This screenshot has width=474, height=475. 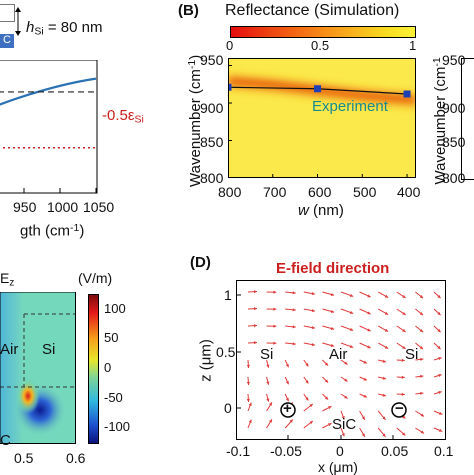 What do you see at coordinates (117, 426) in the screenshot?
I see `colorbar-tick: -100` at bounding box center [117, 426].